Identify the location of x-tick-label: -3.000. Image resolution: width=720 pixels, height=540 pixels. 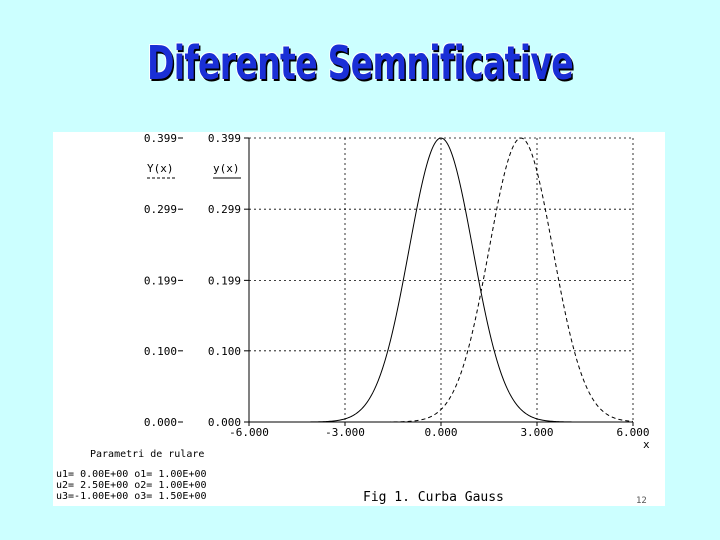
(345, 432).